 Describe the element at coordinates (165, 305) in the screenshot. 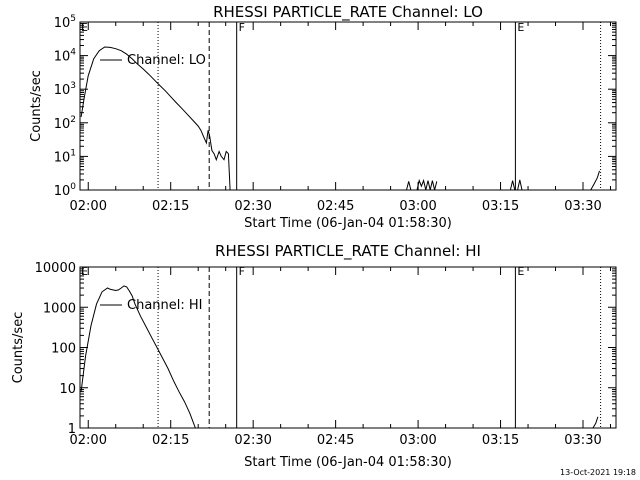

I see `legend-label: Channel: HI` at that location.